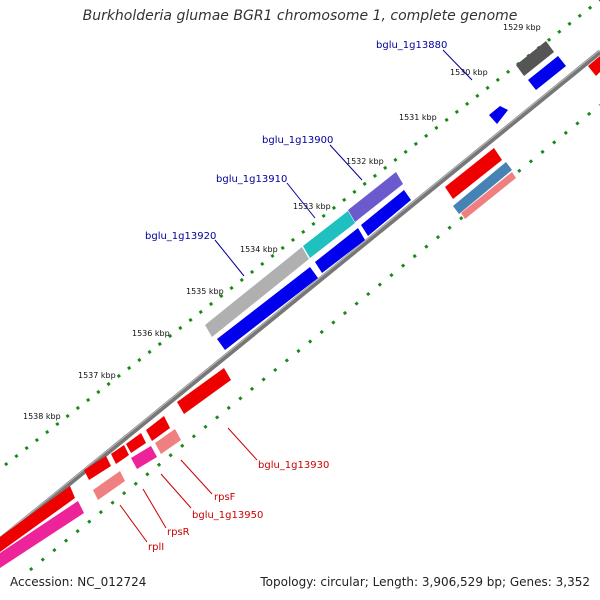 Image resolution: width=600 pixels, height=600 pixels. I want to click on gene-label-bglu-1g13910: bglu_1g13910, so click(251, 179).